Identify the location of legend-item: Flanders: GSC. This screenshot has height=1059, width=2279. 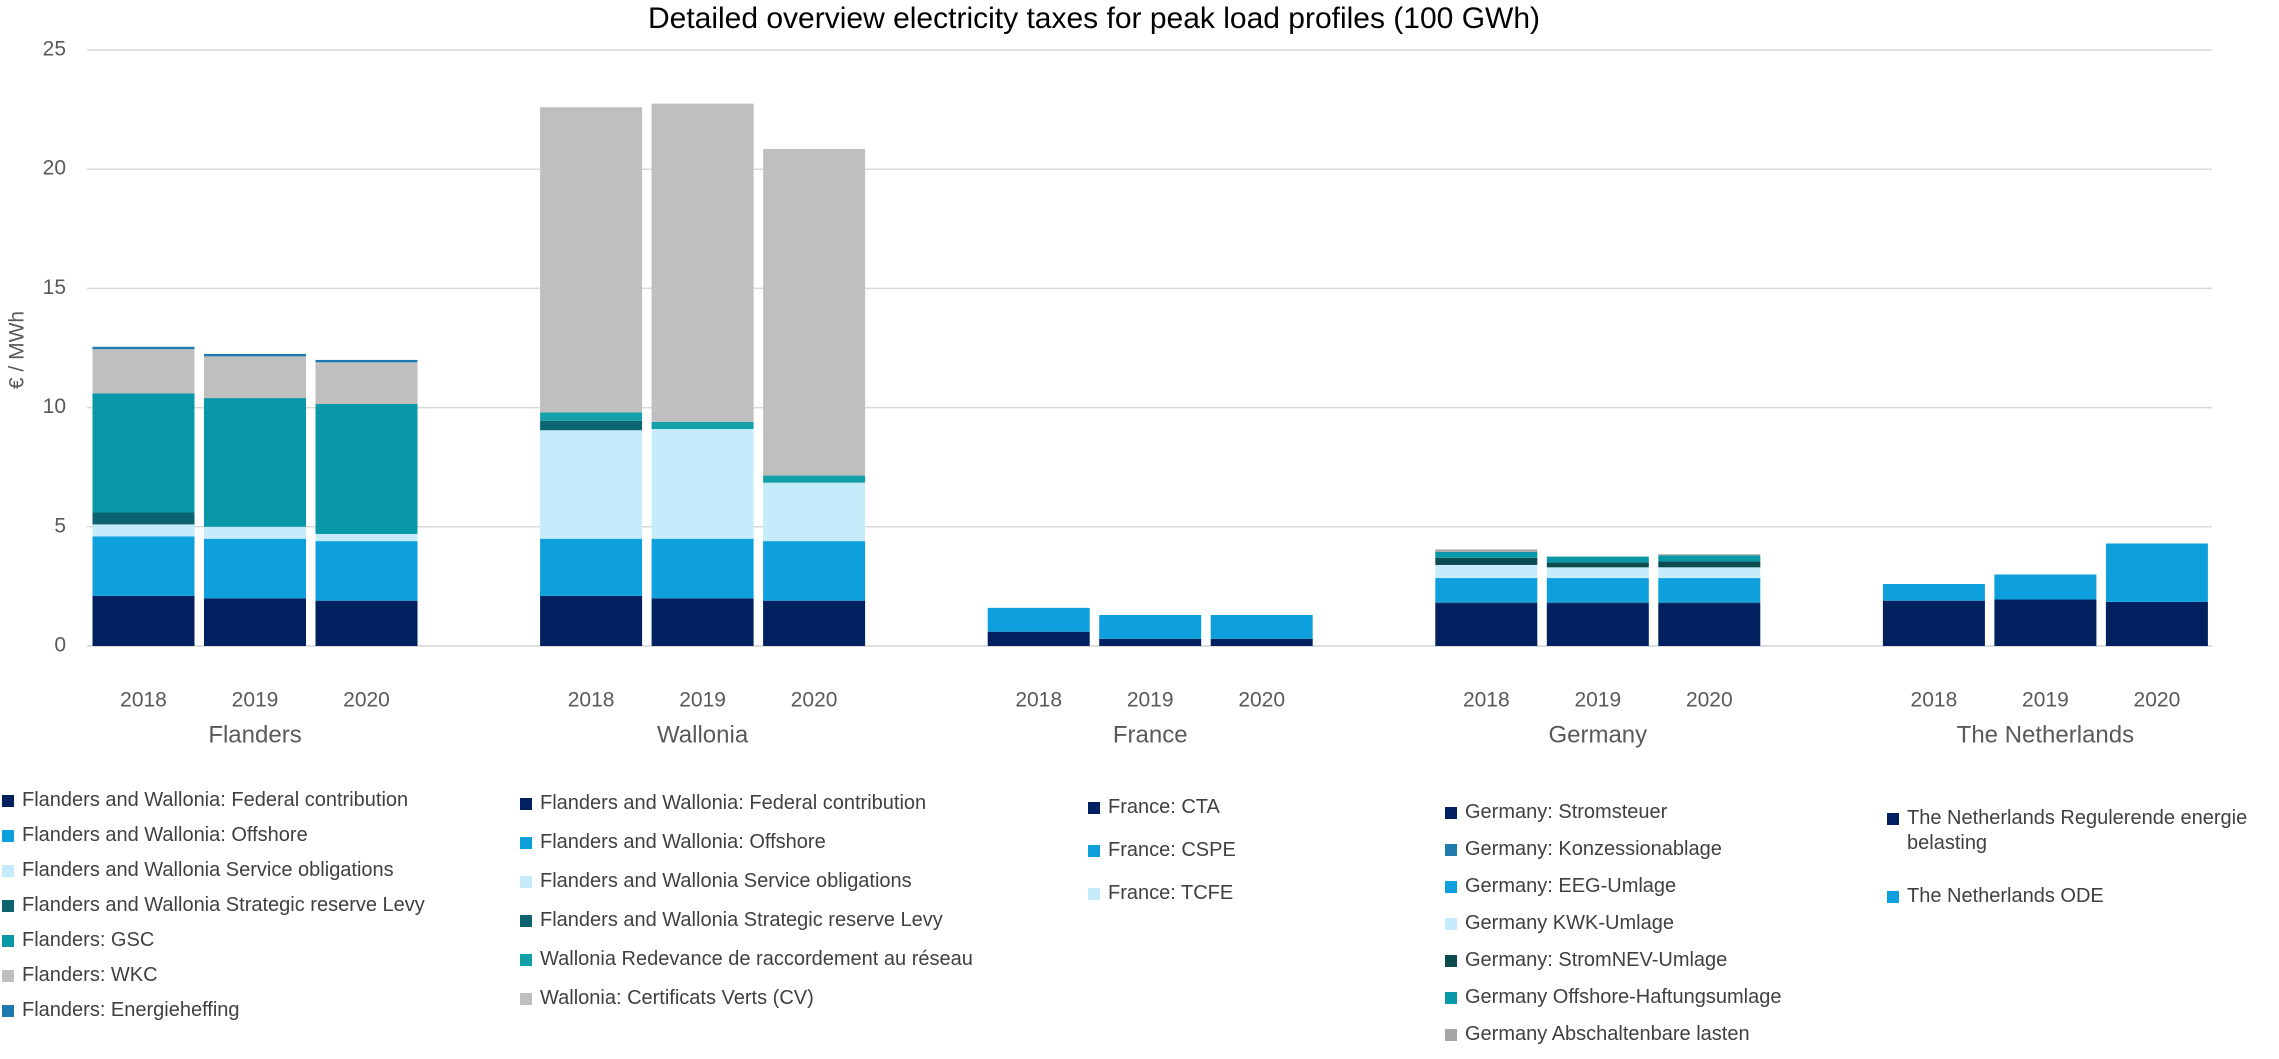
(252, 940).